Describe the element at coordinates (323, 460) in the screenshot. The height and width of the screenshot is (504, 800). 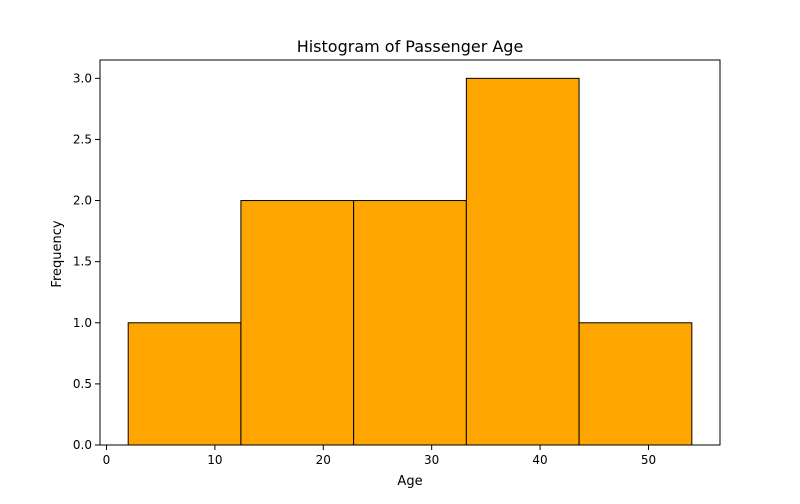
I see `x-tick-label: 20` at that location.